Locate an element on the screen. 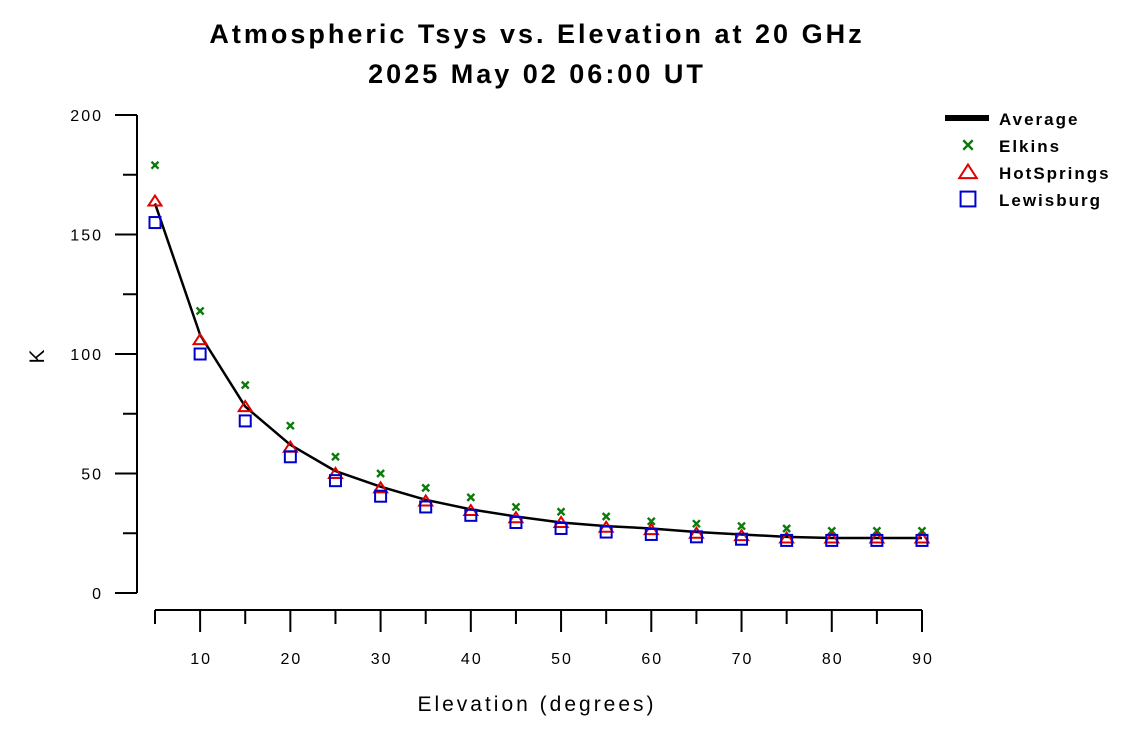 The width and height of the screenshot is (1125, 731). y-axis: 0 50 100 150 200 is located at coordinates (104, 355).